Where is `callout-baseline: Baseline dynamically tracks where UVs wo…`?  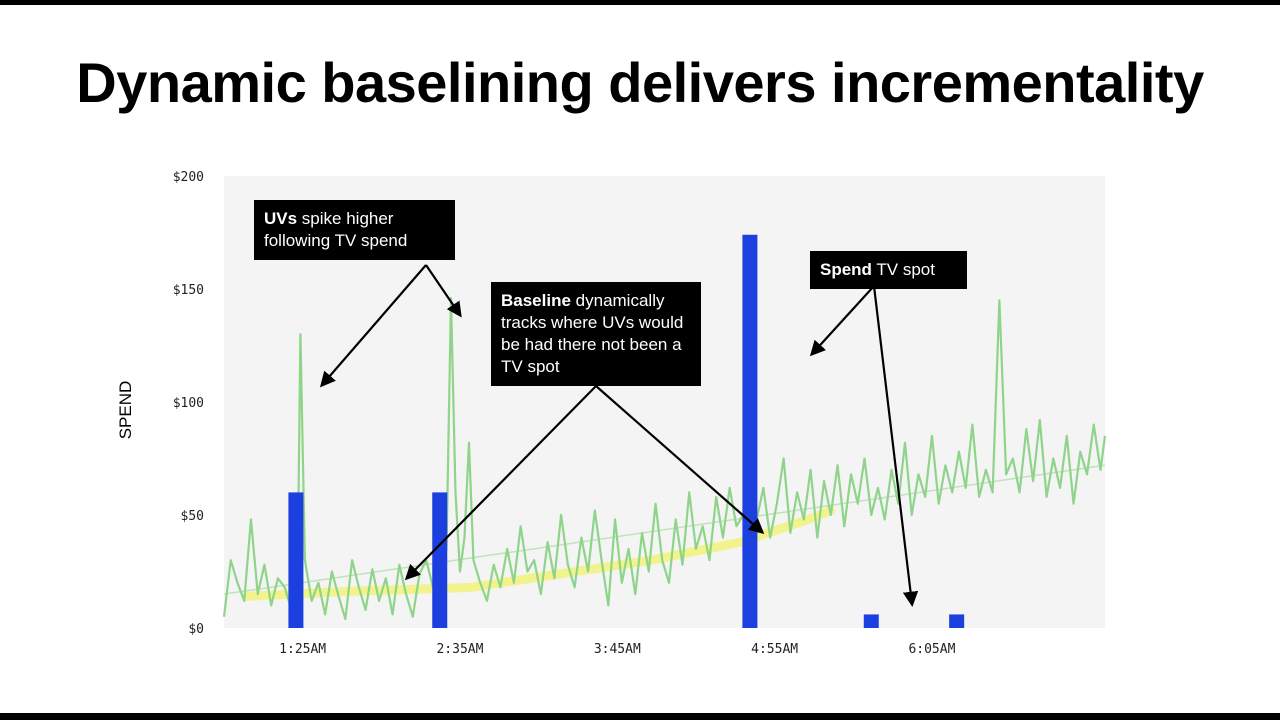
callout-baseline: Baseline dynamically tracks where UVs wo… is located at coordinates (596, 334).